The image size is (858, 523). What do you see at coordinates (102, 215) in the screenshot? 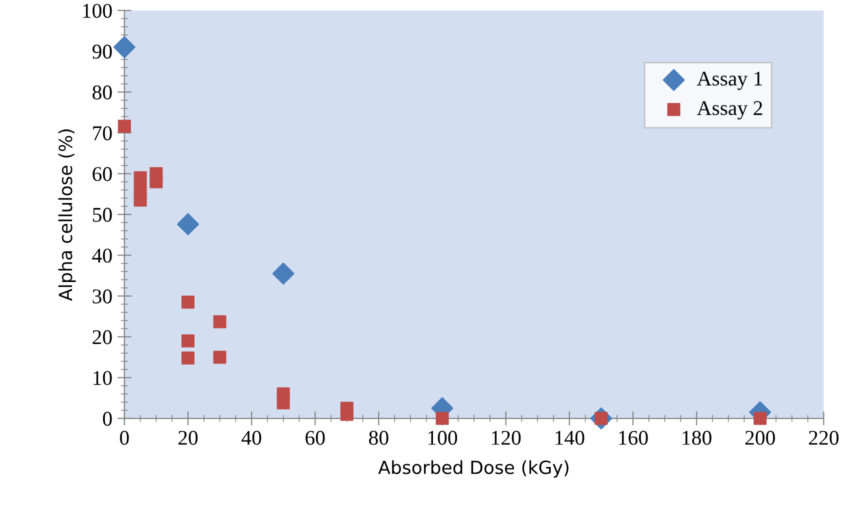
I see `y-tick-label: 50` at bounding box center [102, 215].